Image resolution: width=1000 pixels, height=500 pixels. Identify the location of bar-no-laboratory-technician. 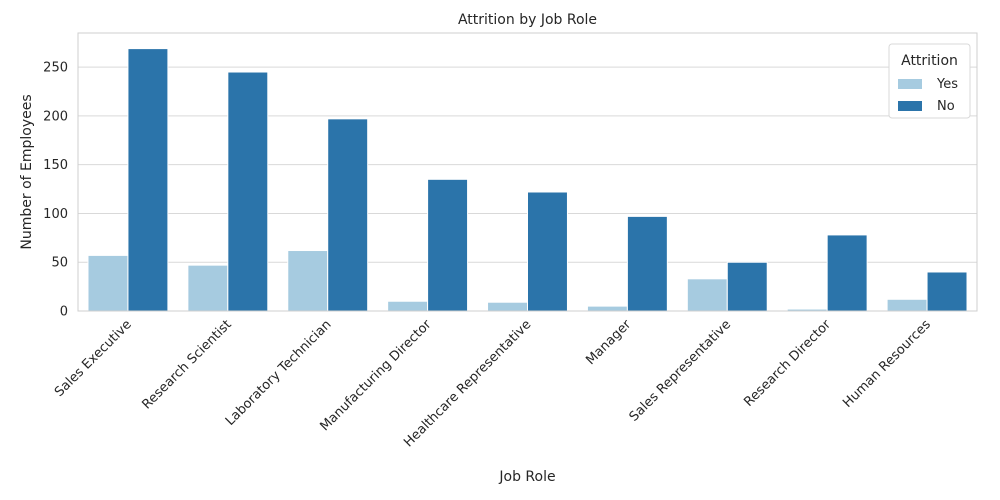
(348, 215).